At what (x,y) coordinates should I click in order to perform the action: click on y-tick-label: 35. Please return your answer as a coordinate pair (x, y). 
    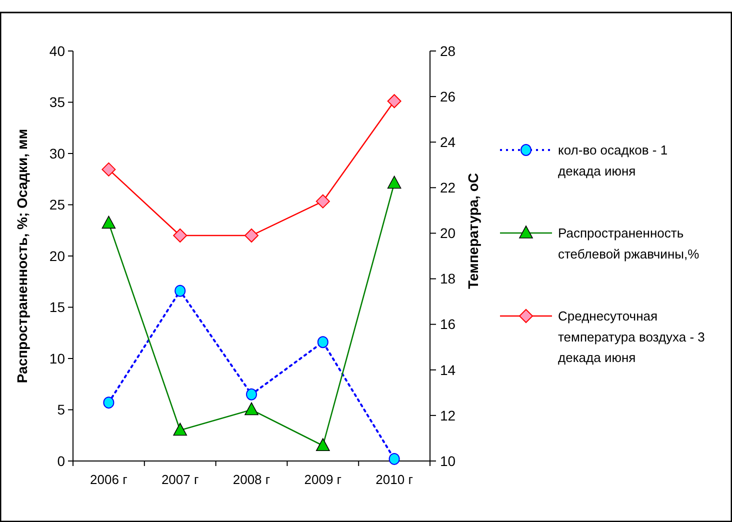
    Looking at the image, I should click on (57, 102).